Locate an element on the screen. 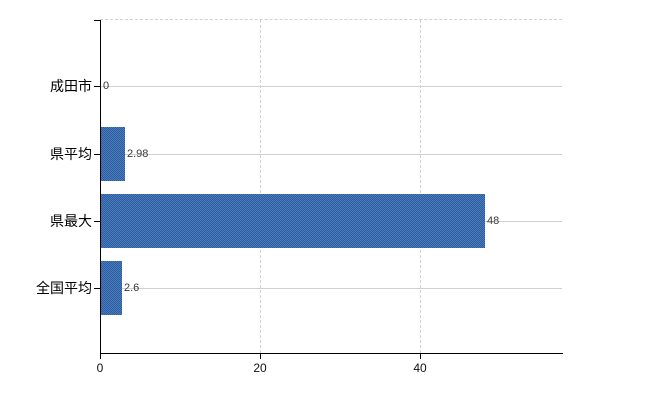 The width and height of the screenshot is (650, 400). category-label: 県平均 is located at coordinates (71, 154).